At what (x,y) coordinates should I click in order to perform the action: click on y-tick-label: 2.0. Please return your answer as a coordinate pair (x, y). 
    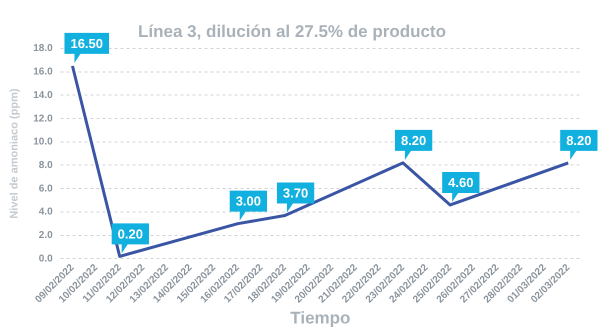
    Looking at the image, I should click on (46, 236).